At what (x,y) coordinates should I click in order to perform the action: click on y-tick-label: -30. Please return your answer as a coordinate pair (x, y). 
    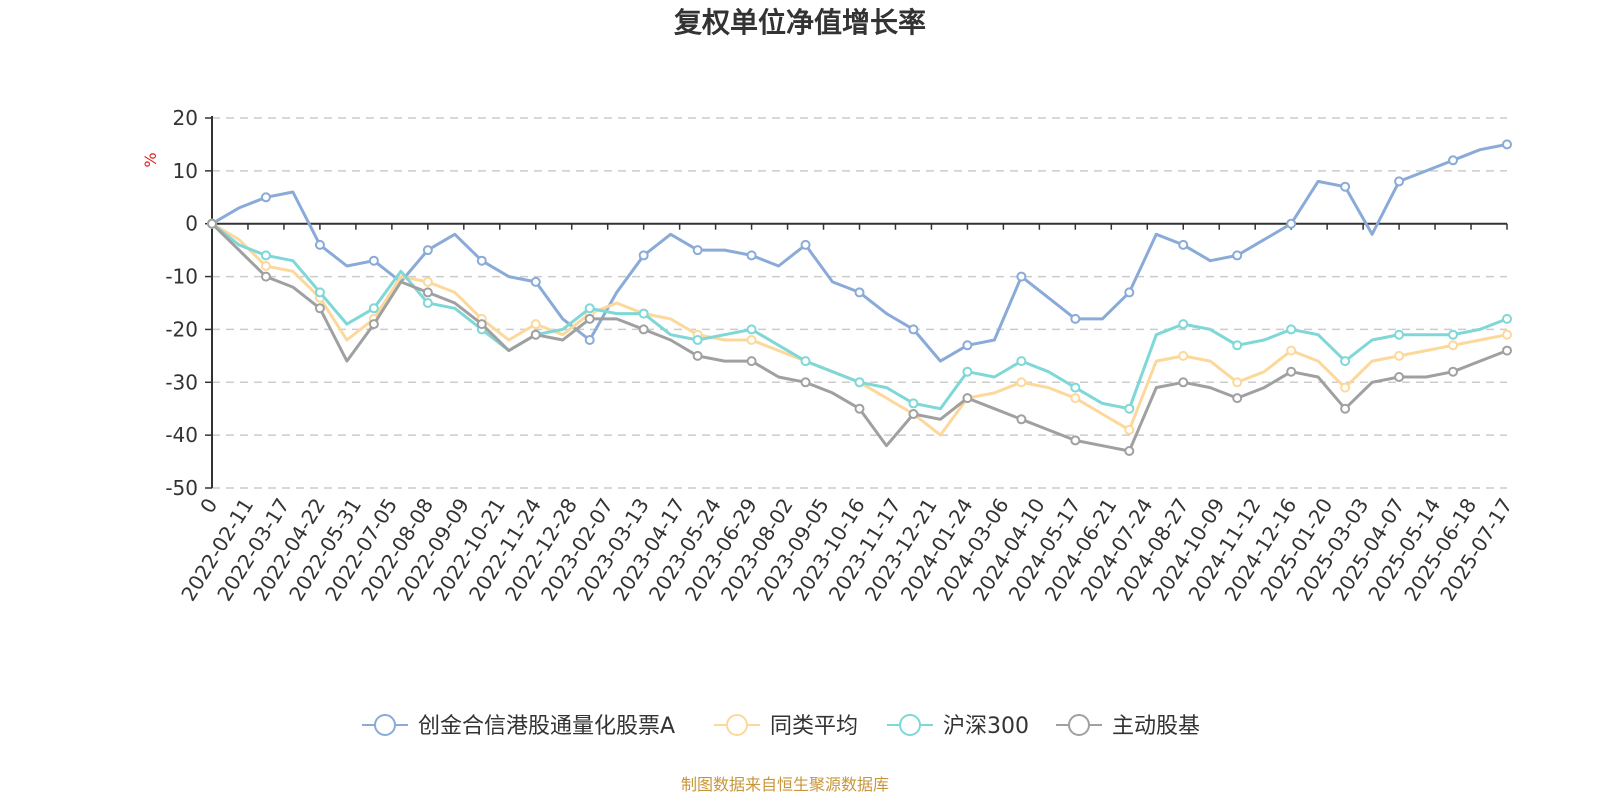
    Looking at the image, I should click on (181, 382).